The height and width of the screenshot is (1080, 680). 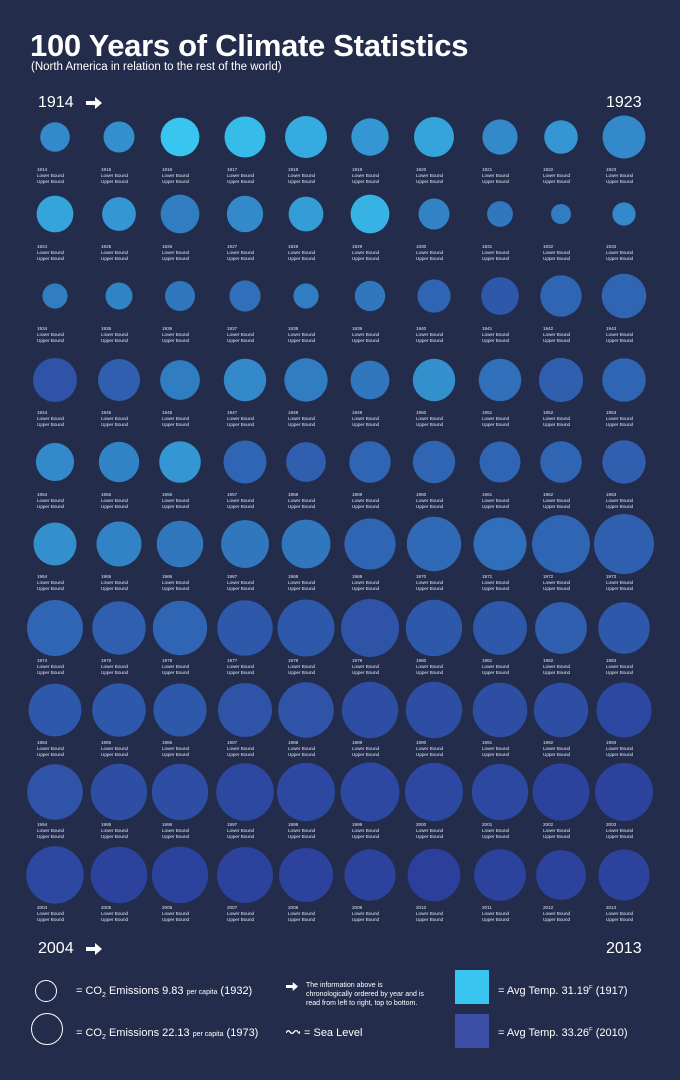 I want to click on year-caption-1974: 1974, so click(x=42, y=660).